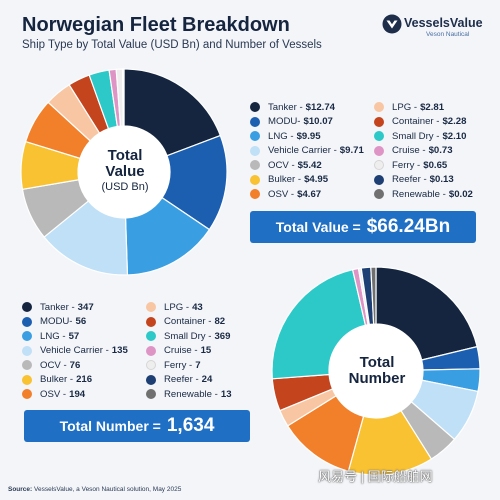 The width and height of the screenshot is (500, 500). Describe the element at coordinates (454, 121) in the screenshot. I see `legend-value: $2.28` at that location.